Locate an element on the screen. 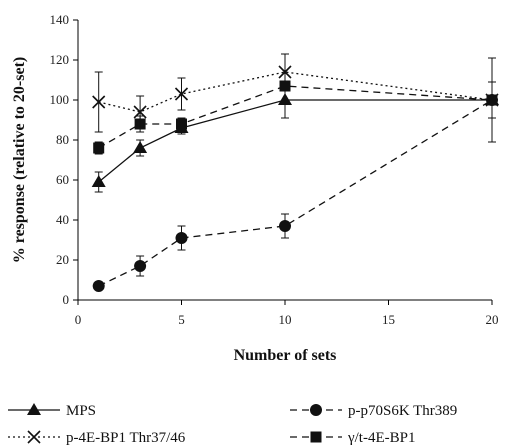 The height and width of the screenshot is (446, 512). x-ticks: 0 5 10 15 20 is located at coordinates (287, 313).